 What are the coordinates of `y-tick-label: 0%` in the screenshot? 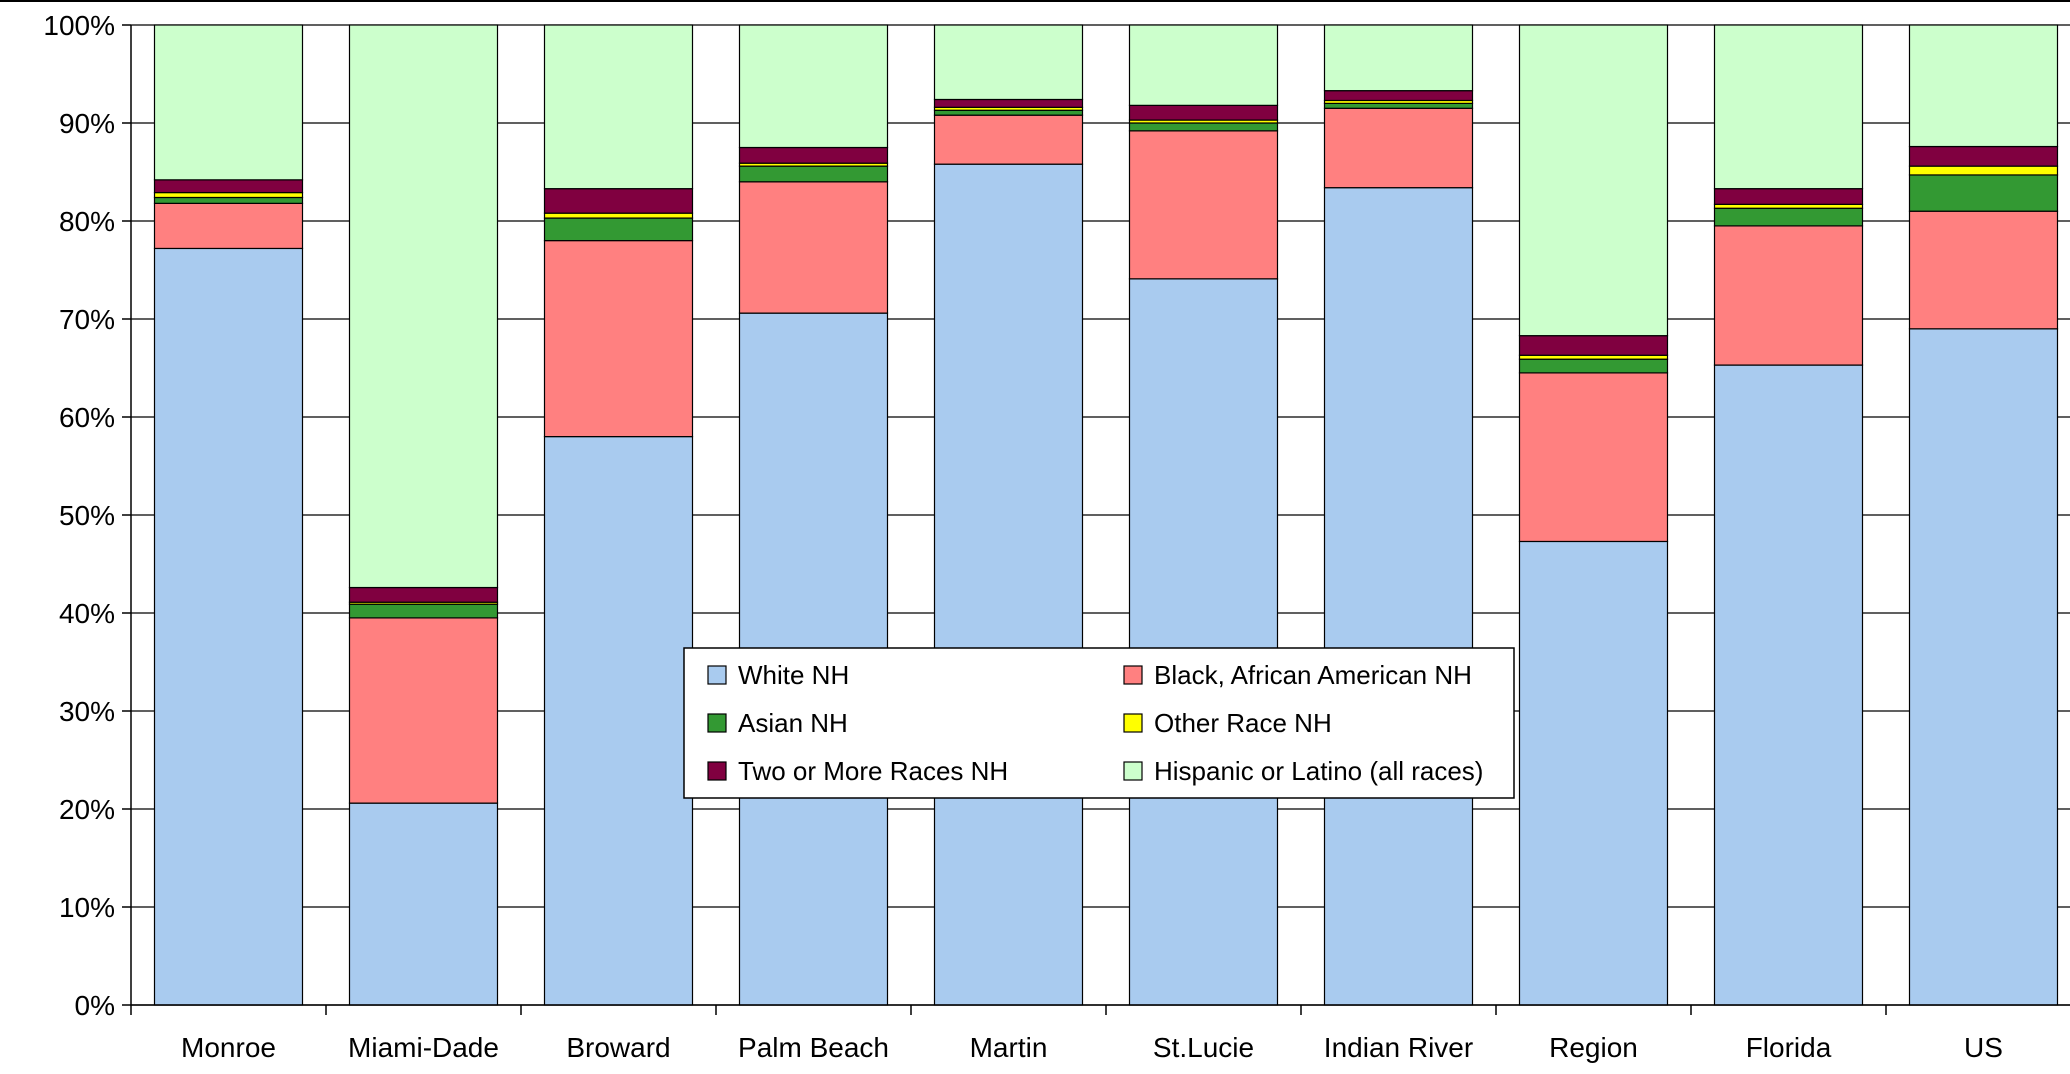 It's located at (95, 1005).